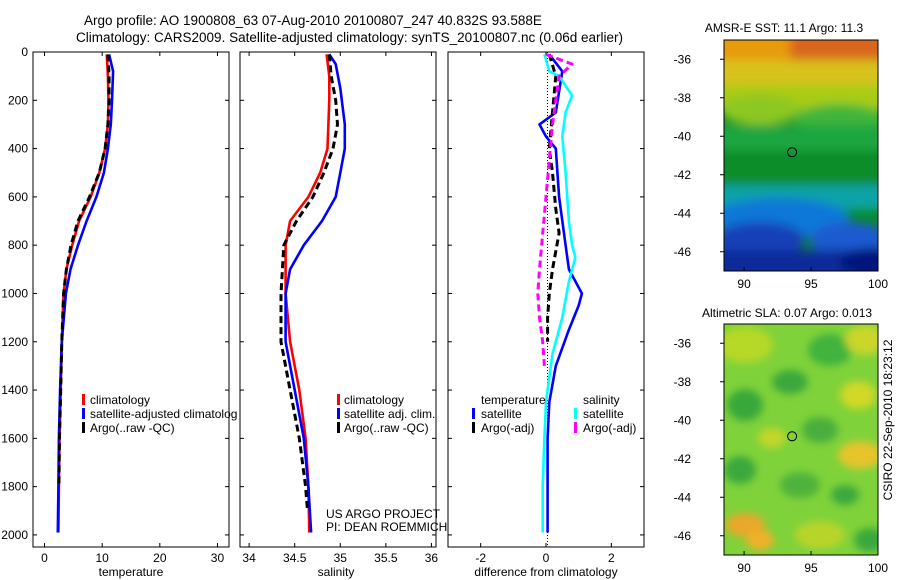 The image size is (900, 580). Describe the element at coordinates (14, 535) in the screenshot. I see `y-tick-label: 2000` at that location.